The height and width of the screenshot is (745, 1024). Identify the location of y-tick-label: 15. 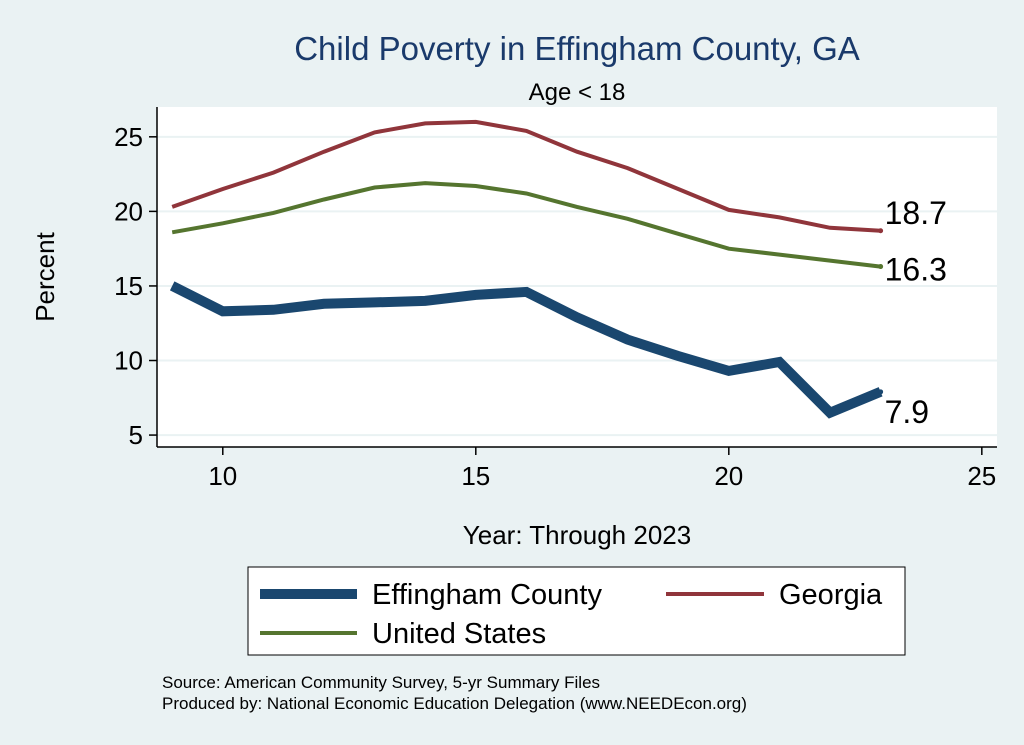
(128, 286).